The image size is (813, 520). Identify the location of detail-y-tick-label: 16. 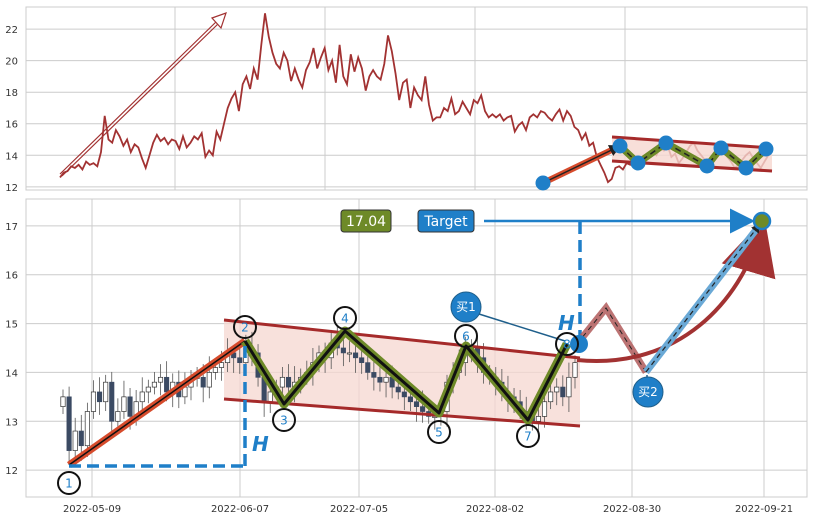
(11, 276).